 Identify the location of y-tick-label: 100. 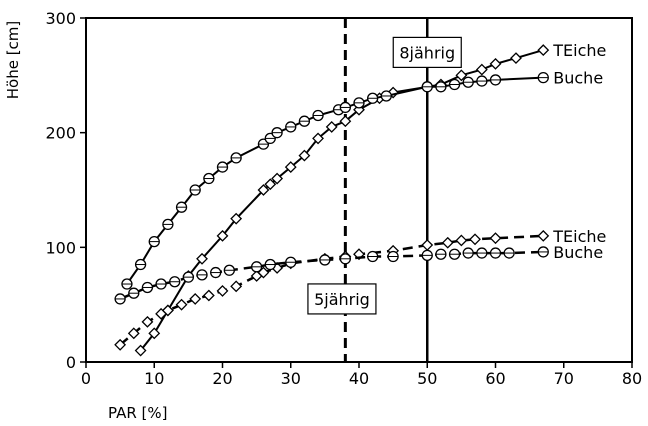
(60, 247).